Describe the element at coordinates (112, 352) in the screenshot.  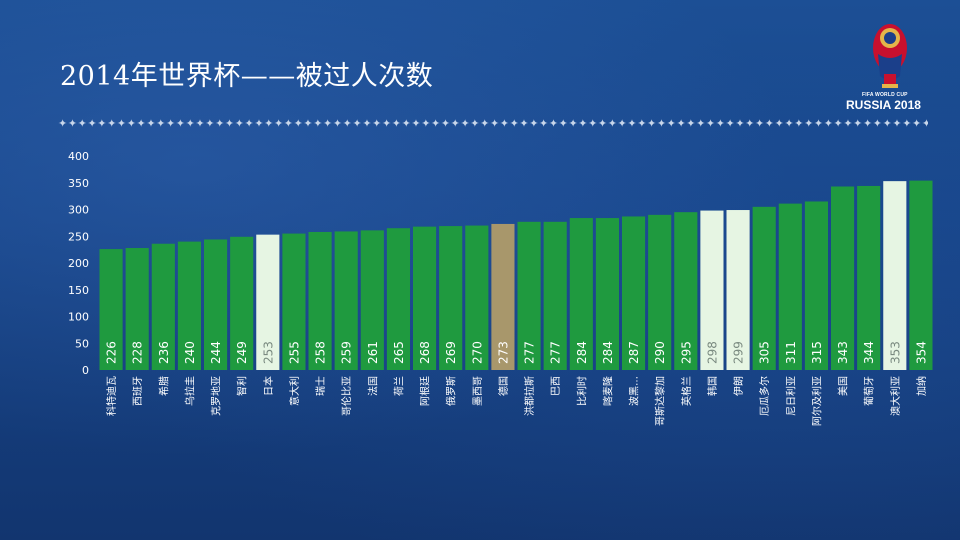
I see `bar-value-label: 226` at that location.